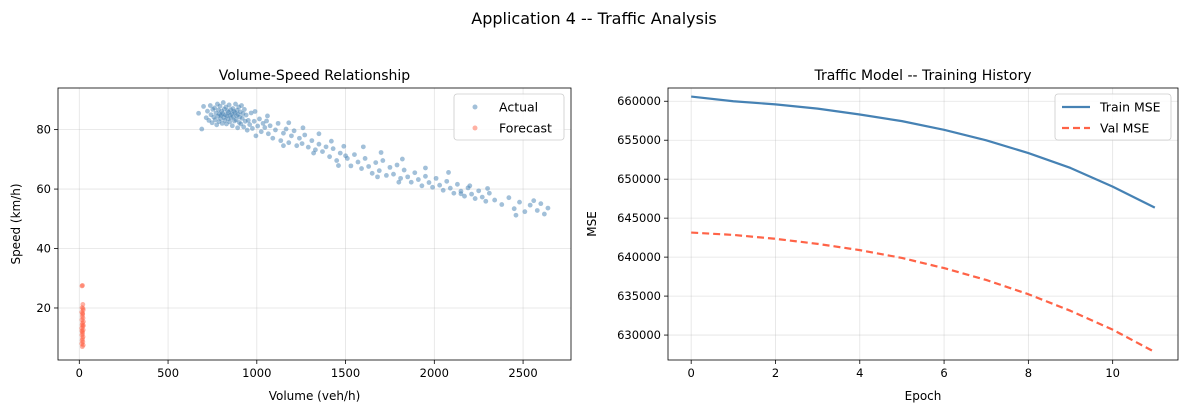 Image resolution: width=1189 pixels, height=413 pixels. Describe the element at coordinates (345, 373) in the screenshot. I see `x-tick-label: 1500` at that location.